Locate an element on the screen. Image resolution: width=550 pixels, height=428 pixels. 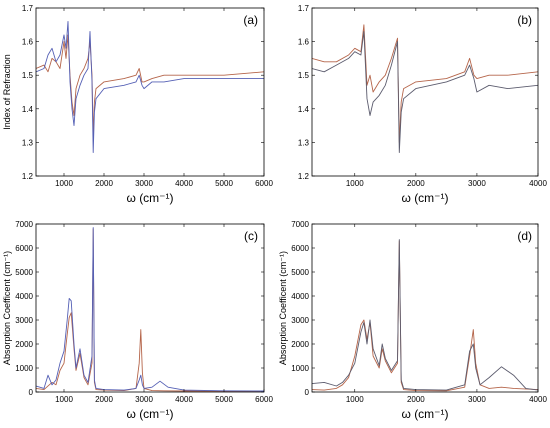
y-axis-label: Index of Refraction is located at coordinates (7, 92).